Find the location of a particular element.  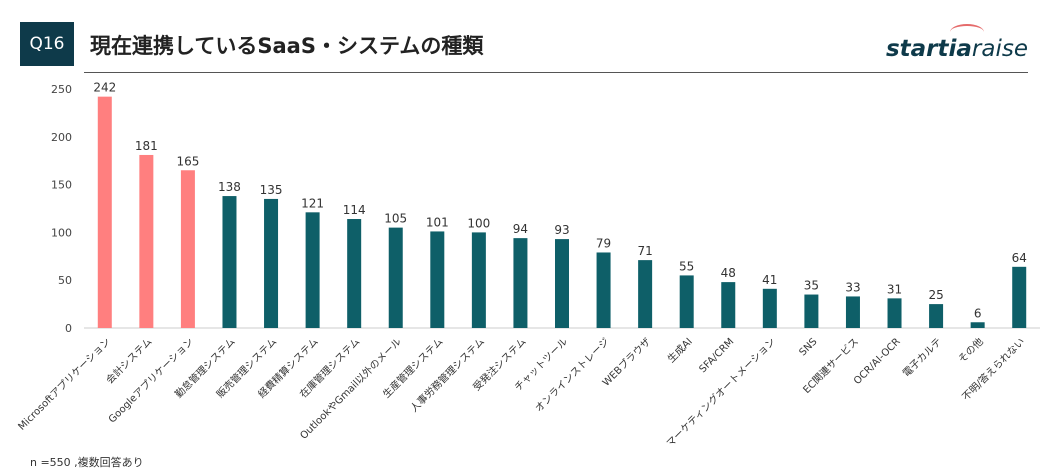

footnote: n =550 ,複数回答あり is located at coordinates (87, 462).